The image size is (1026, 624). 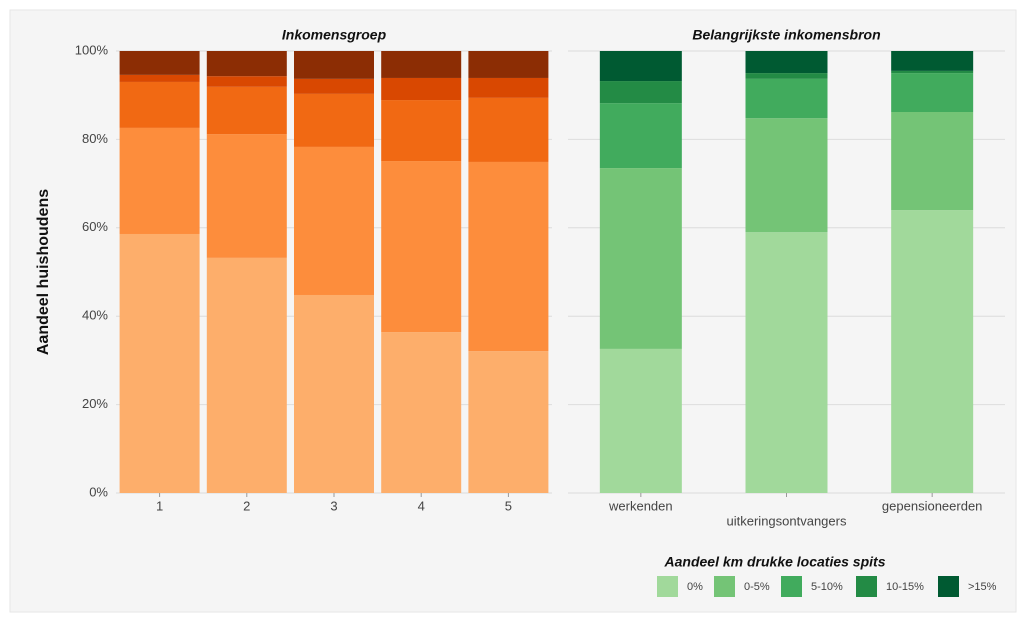 What do you see at coordinates (982, 587) in the screenshot?
I see `legend-label: >15%` at bounding box center [982, 587].